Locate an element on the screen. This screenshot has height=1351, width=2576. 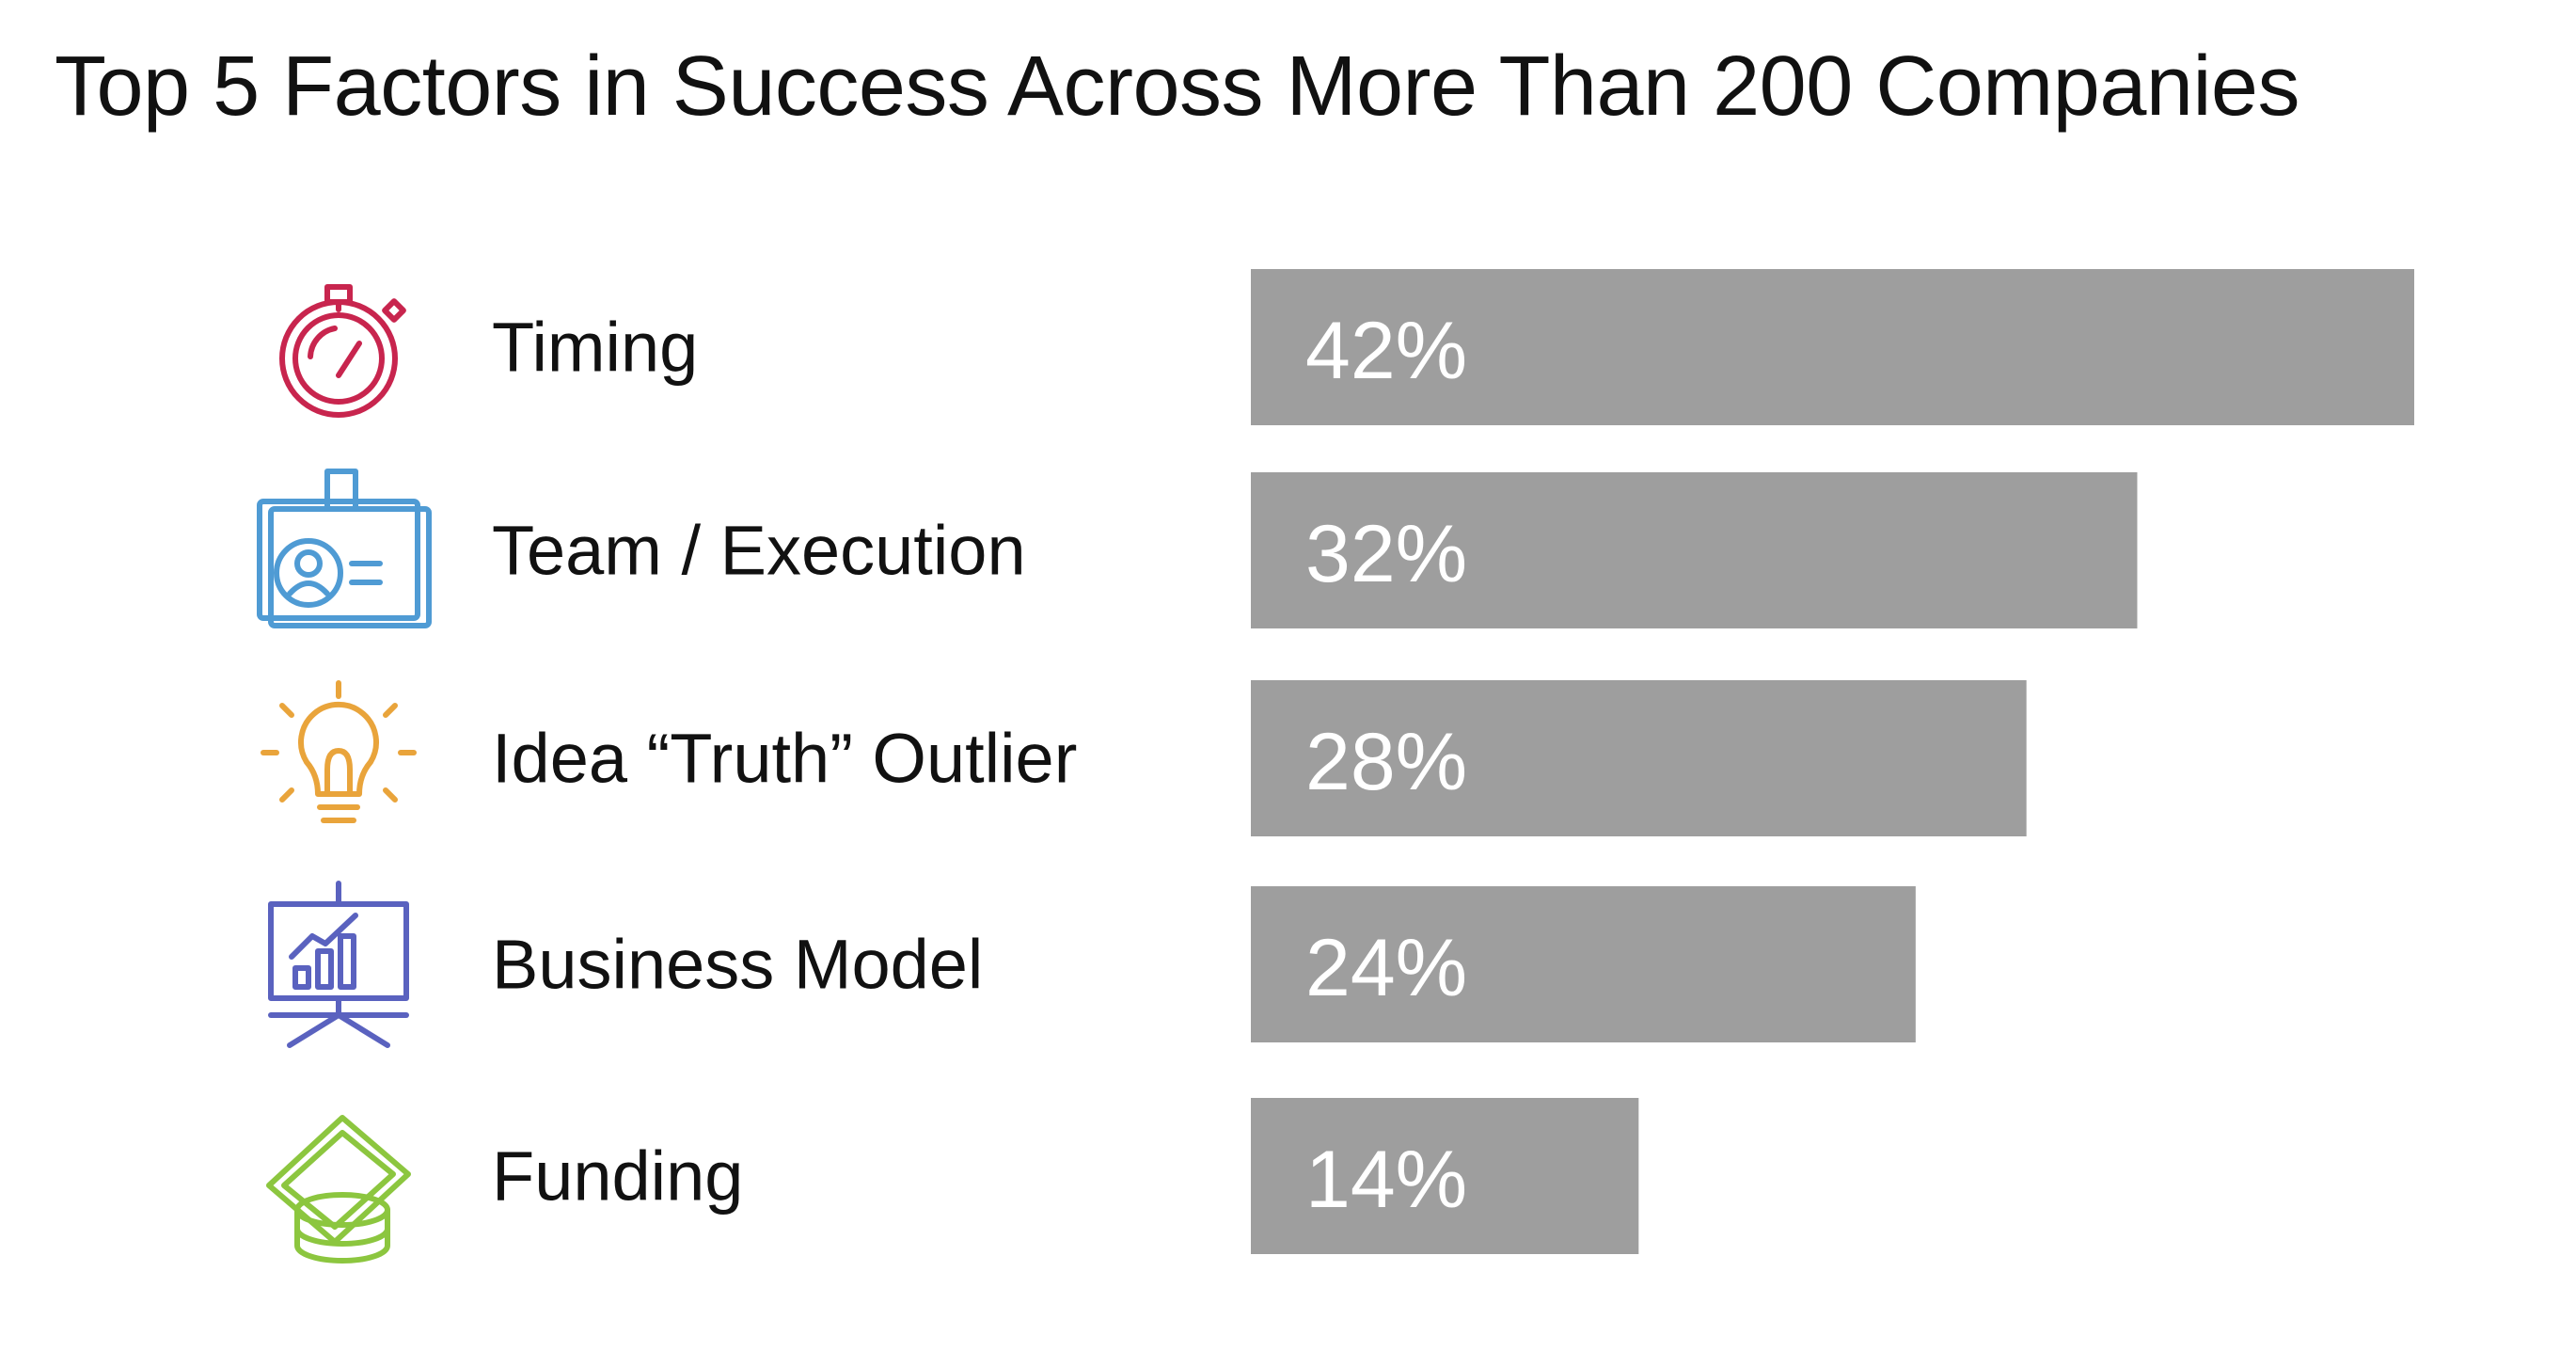
category-label: Funding is located at coordinates (617, 1176).